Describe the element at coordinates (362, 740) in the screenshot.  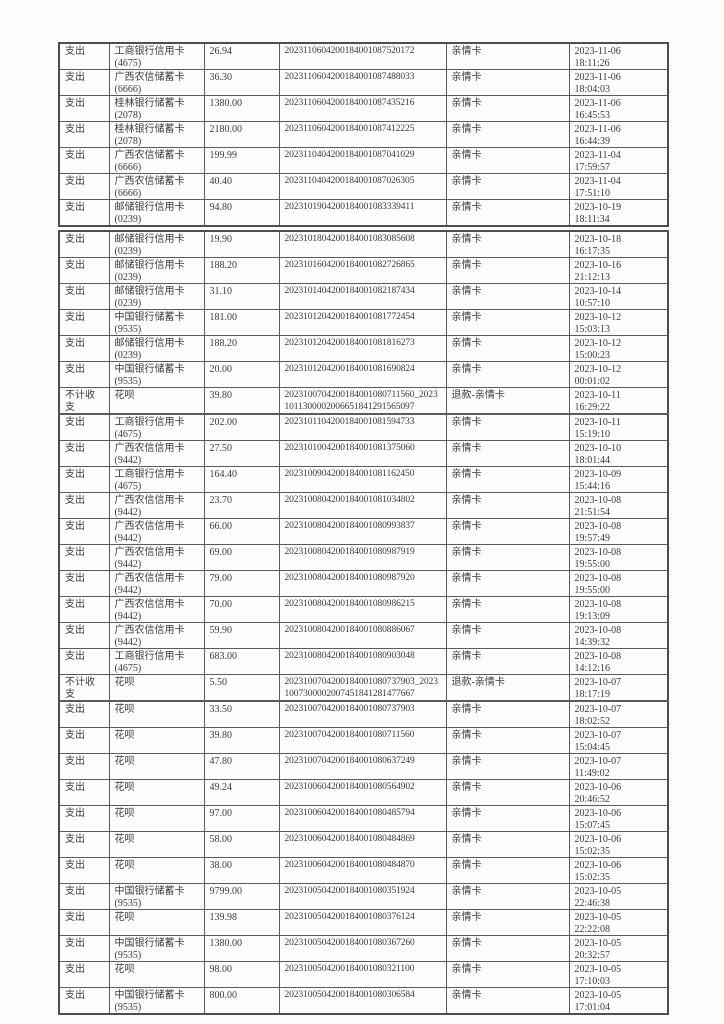
I see `txn-cell: 2023100704200184001080711560` at that location.